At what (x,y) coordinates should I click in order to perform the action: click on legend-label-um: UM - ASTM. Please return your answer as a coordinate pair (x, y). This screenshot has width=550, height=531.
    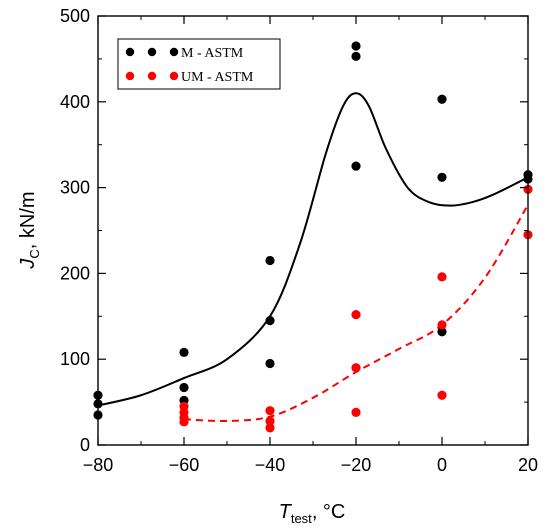
    Looking at the image, I should click on (217, 77).